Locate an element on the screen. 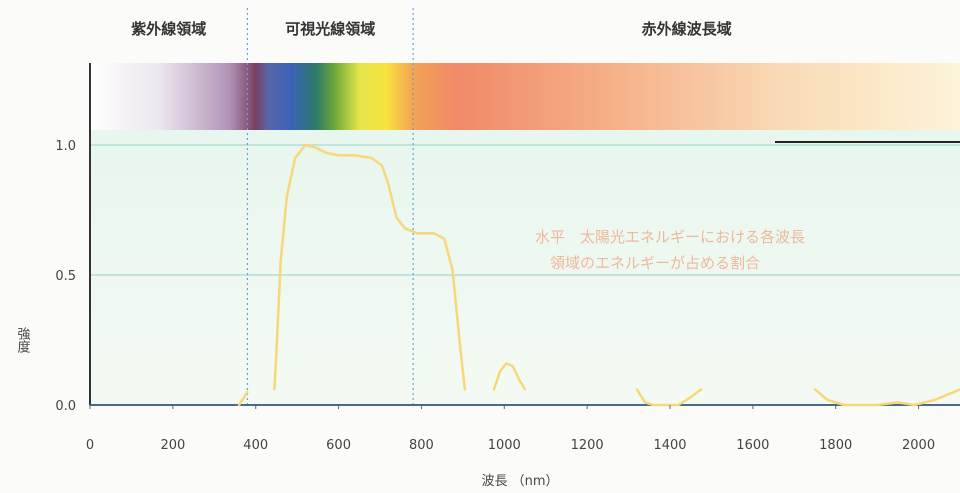 Image resolution: width=960 pixels, height=493 pixels. x-tick-labels: 0 200 400 600 800 1000 1200 1400 1600 1800 2000 is located at coordinates (510, 429).